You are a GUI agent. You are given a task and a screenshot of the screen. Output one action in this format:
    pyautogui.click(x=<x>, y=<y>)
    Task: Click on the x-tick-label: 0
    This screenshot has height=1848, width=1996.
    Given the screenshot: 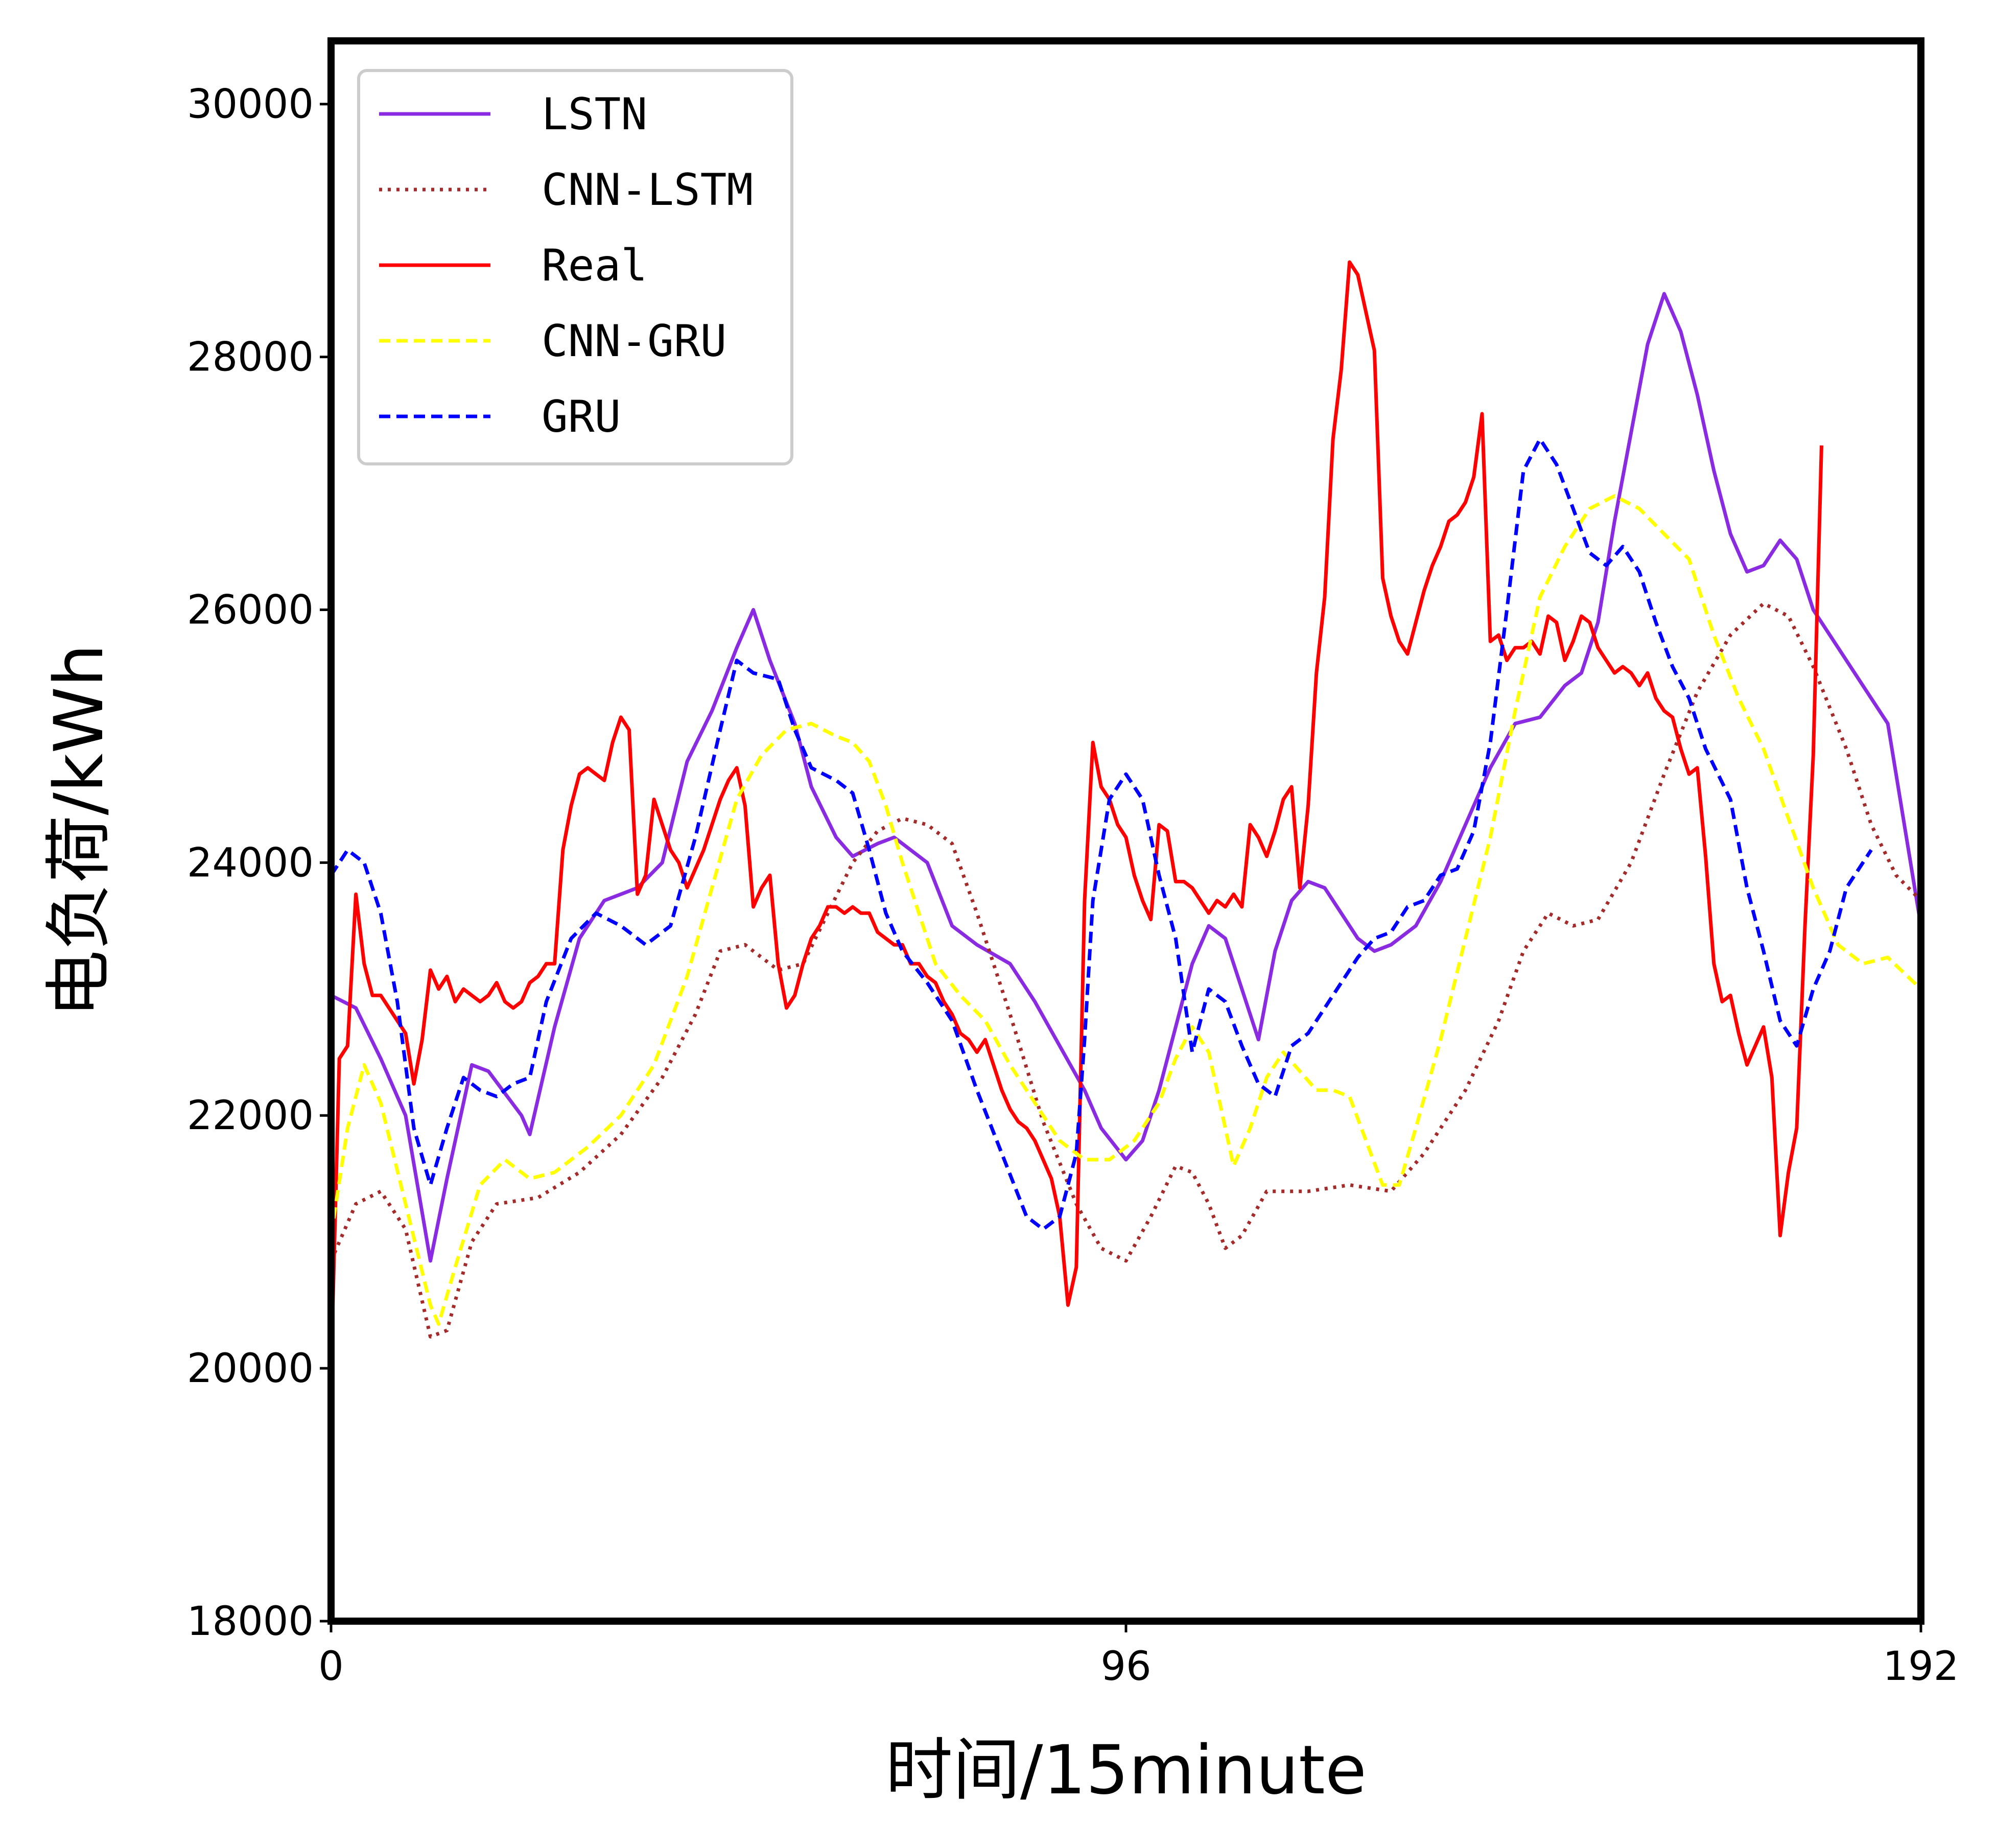 What is the action you would take?
    pyautogui.click(x=331, y=1667)
    